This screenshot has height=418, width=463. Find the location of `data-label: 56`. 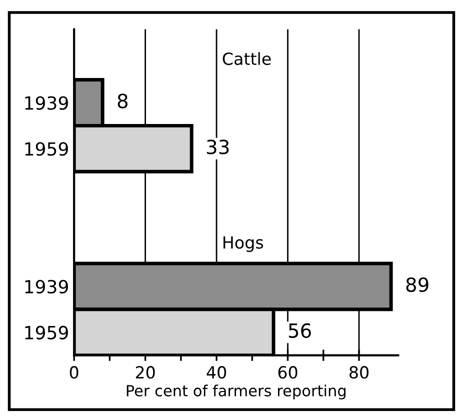

data-label: 56 is located at coordinates (299, 330).